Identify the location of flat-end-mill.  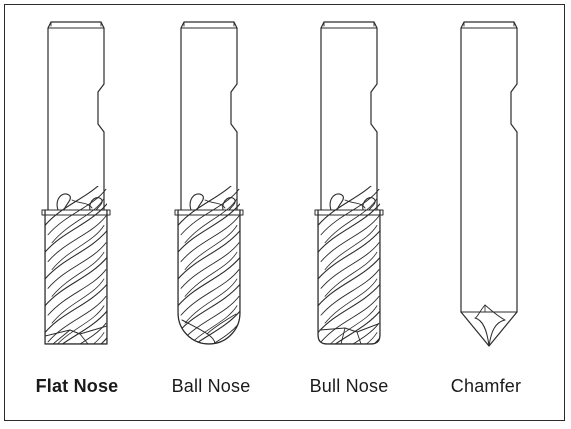
(76, 213).